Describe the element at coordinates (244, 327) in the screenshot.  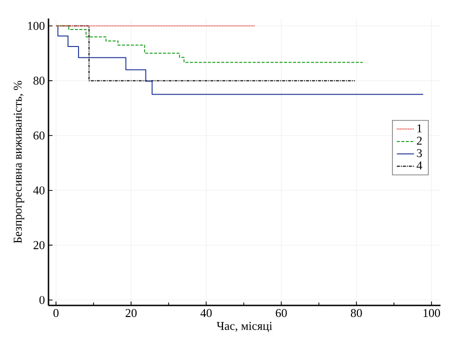
I see `x-axis-title: Час, місяці` at that location.